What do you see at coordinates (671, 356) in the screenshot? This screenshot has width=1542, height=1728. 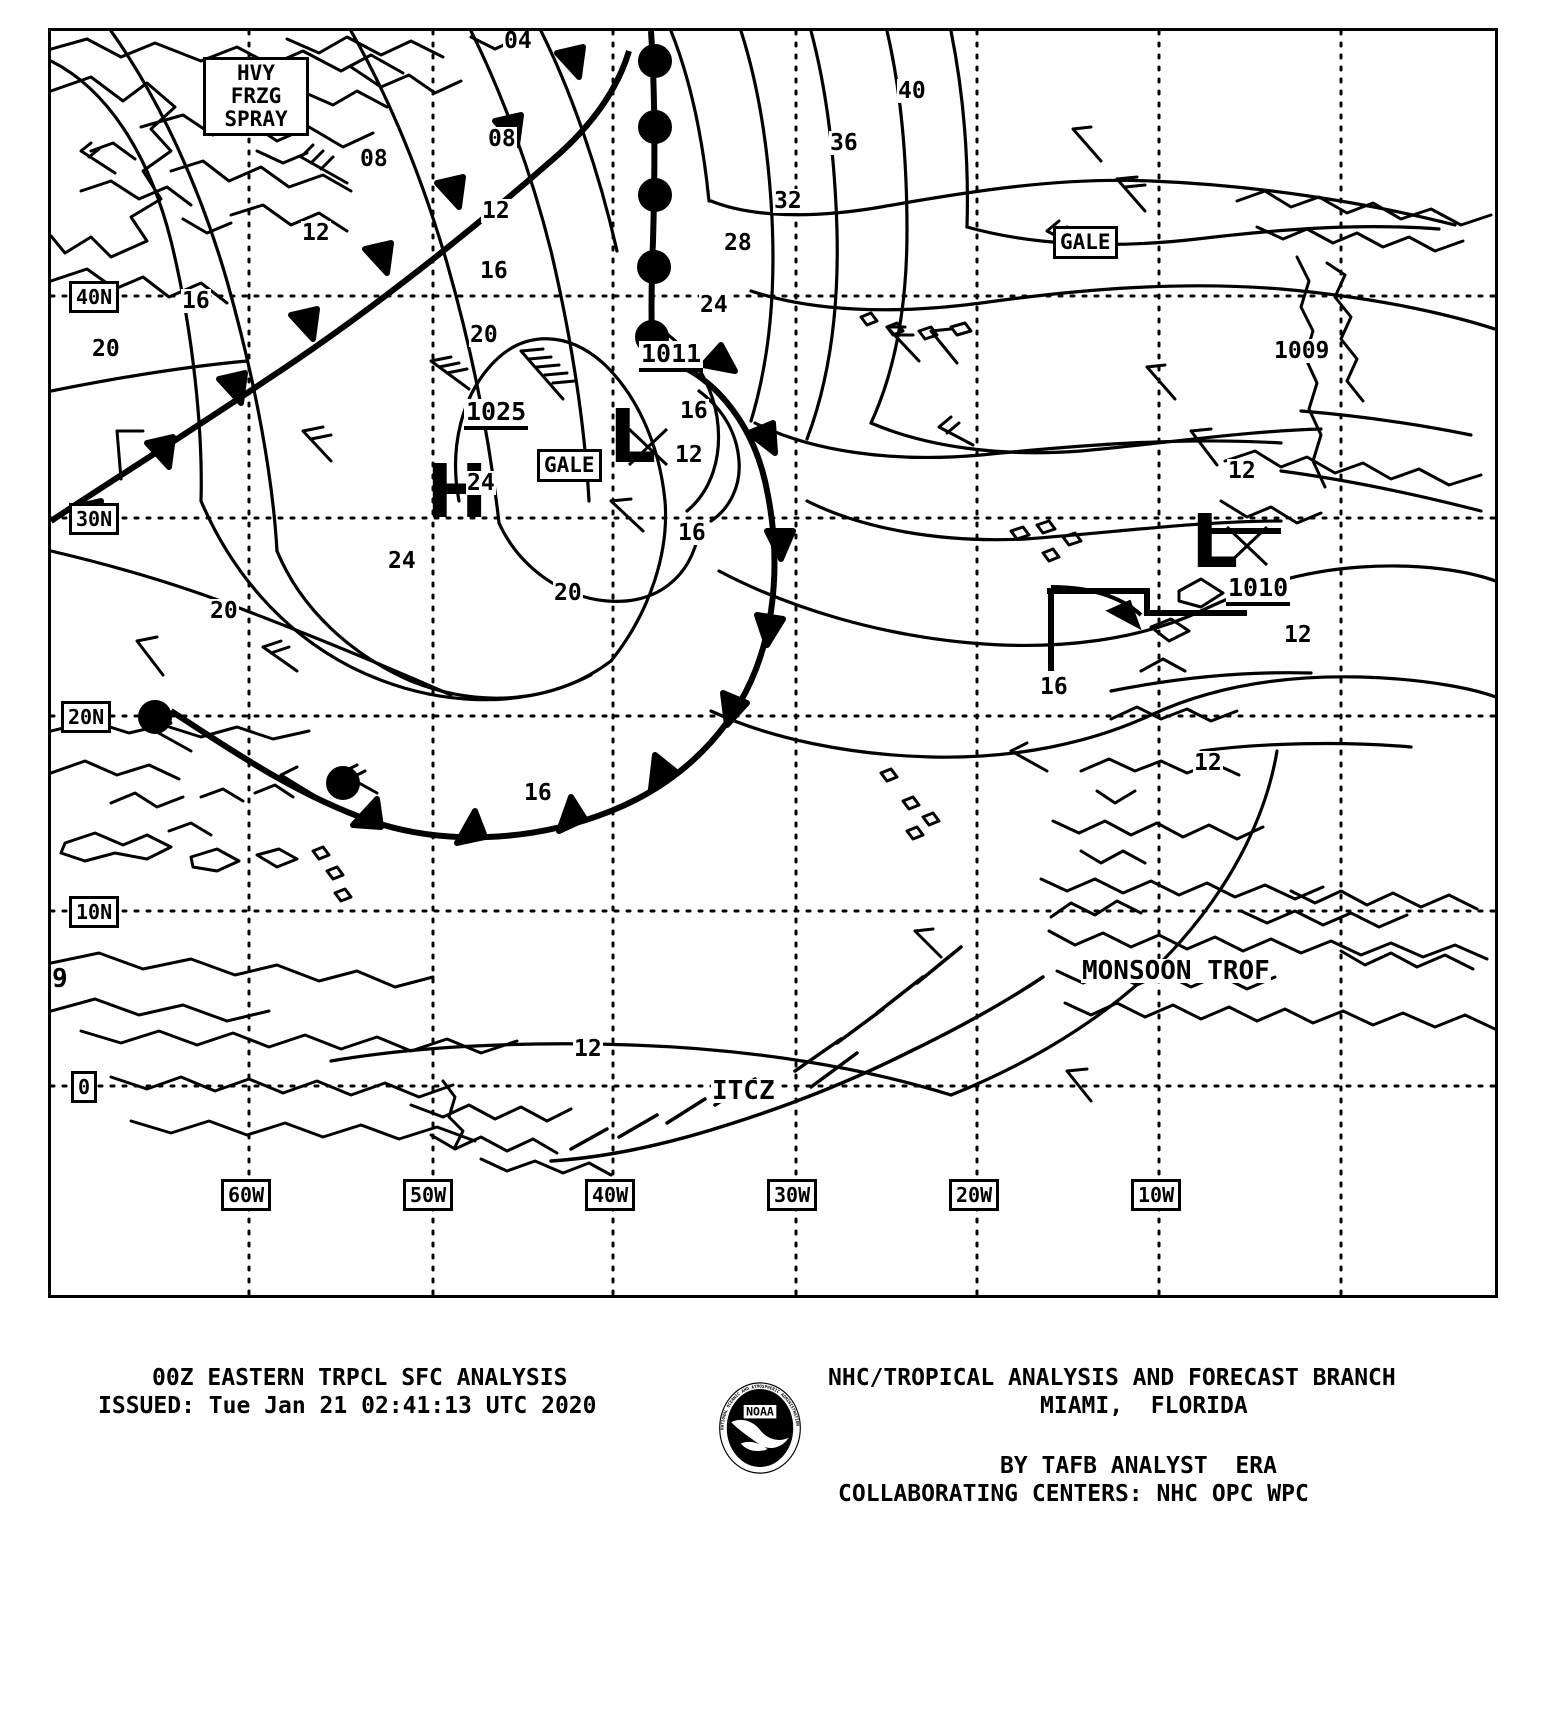 I see `pressure-value-1011: 1011` at bounding box center [671, 356].